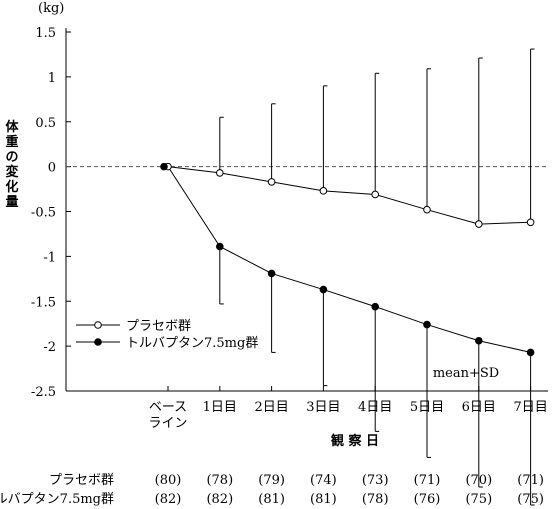 The image size is (559, 509). What do you see at coordinates (168, 407) in the screenshot?
I see `x-tick-label: ベース` at bounding box center [168, 407].